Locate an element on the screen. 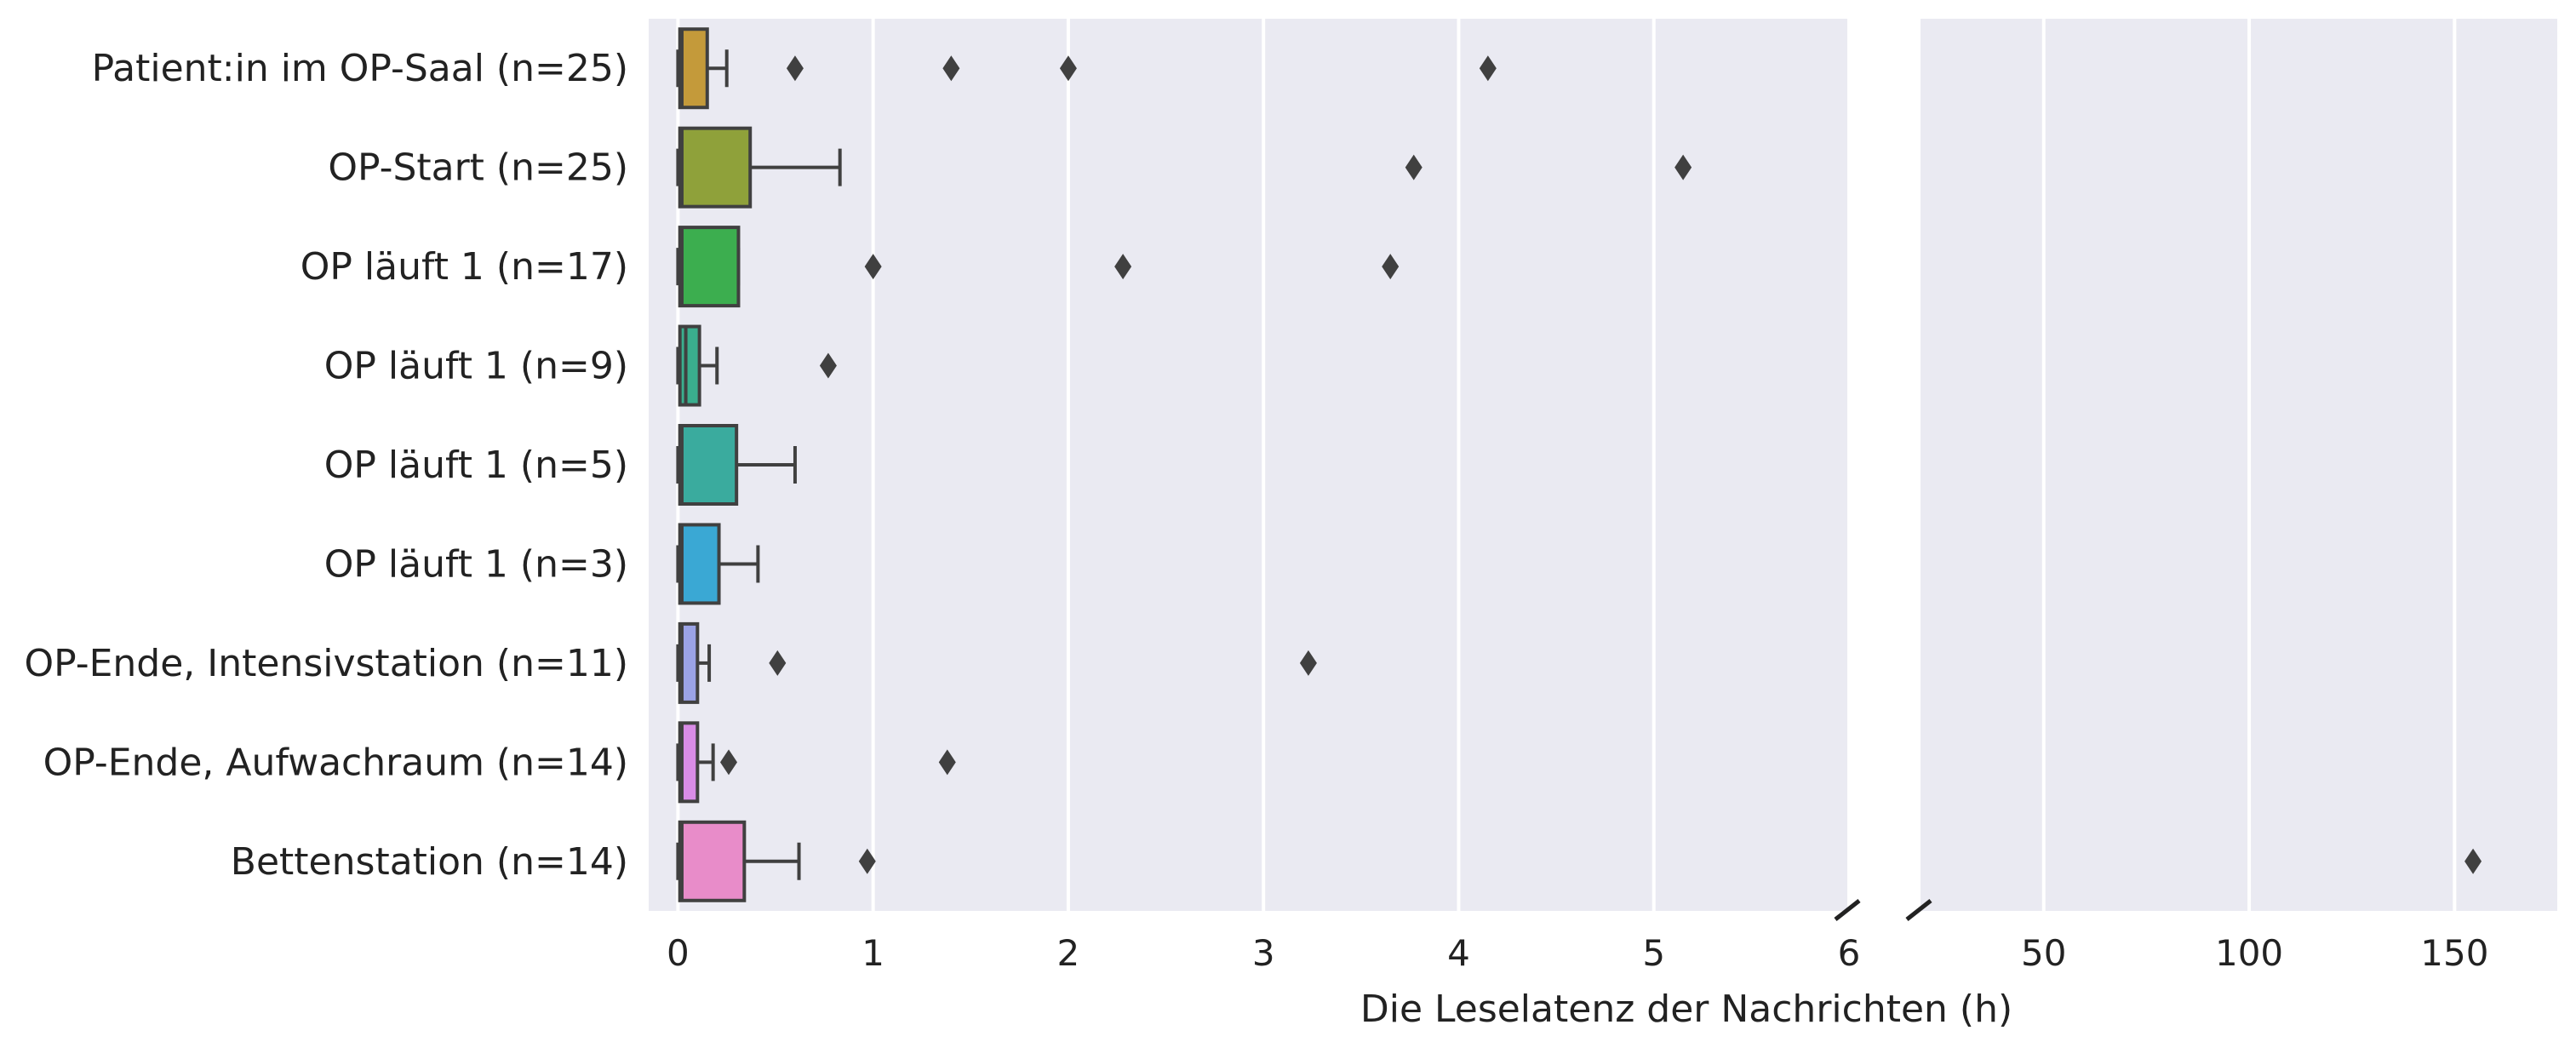 The image size is (2576, 1042). x-tick-label: 4 is located at coordinates (1458, 953).